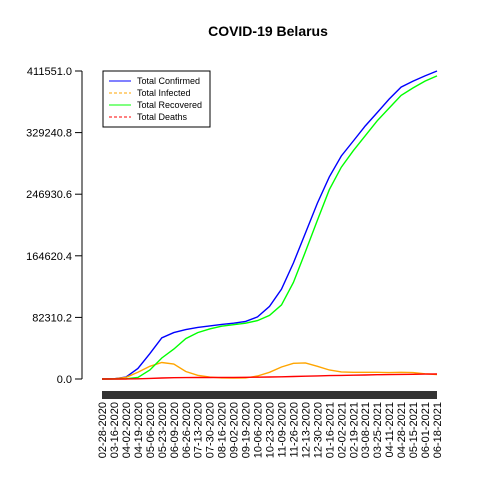 The width and height of the screenshot is (480, 480). Describe the element at coordinates (390, 429) in the screenshot. I see `x-tick-label: 04-11-2021` at that location.